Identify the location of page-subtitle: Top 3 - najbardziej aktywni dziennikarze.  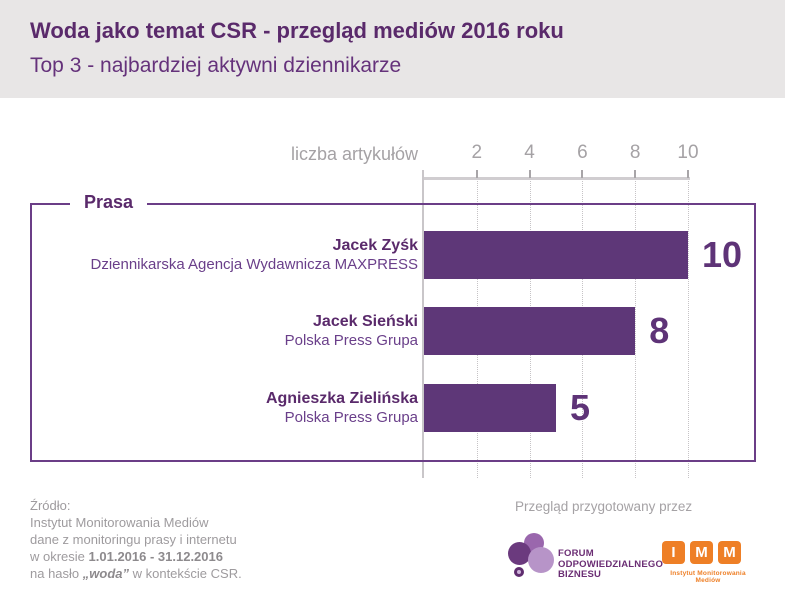
(216, 65).